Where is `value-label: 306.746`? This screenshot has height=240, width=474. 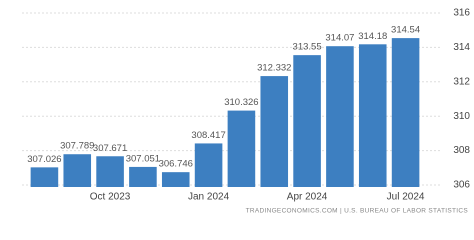
value-label: 306.746 is located at coordinates (176, 164).